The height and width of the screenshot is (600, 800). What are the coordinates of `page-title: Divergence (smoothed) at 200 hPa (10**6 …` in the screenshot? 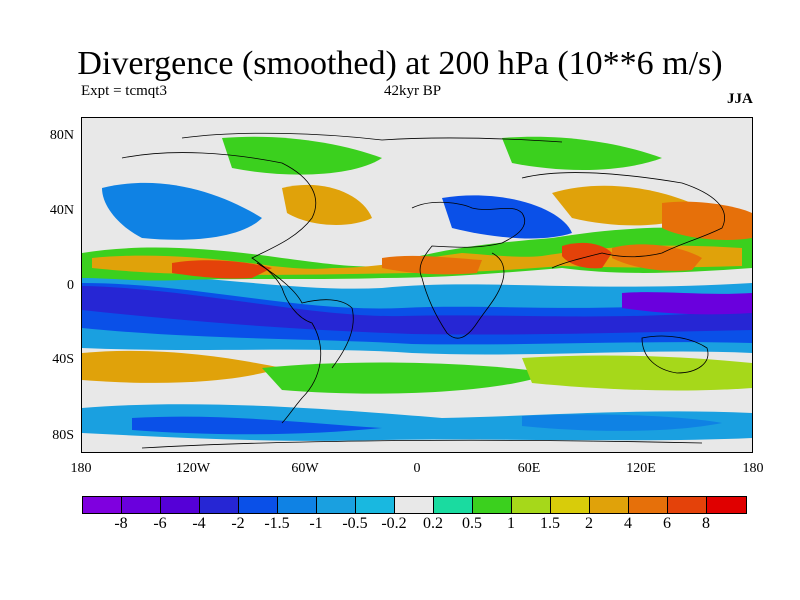 It's located at (400, 63).